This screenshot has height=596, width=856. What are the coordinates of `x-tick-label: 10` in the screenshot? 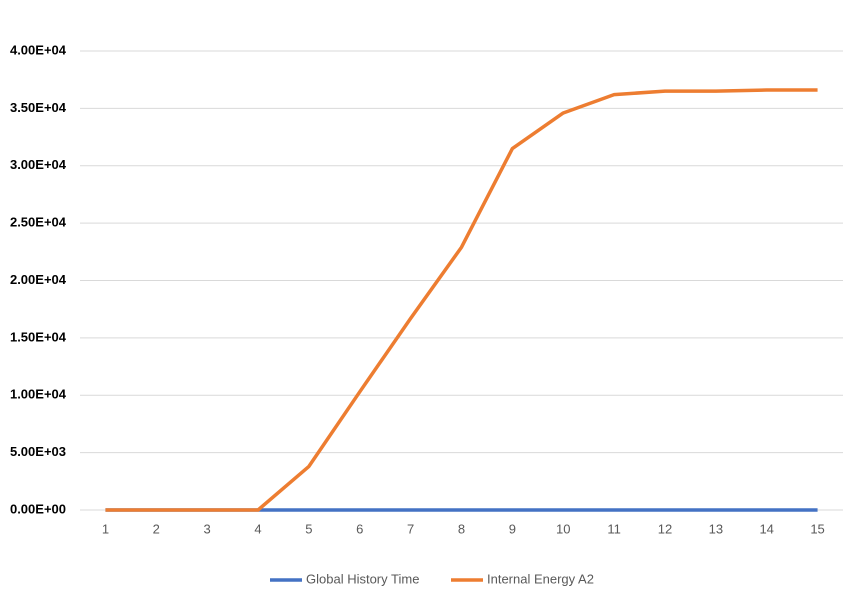 It's located at (563, 528).